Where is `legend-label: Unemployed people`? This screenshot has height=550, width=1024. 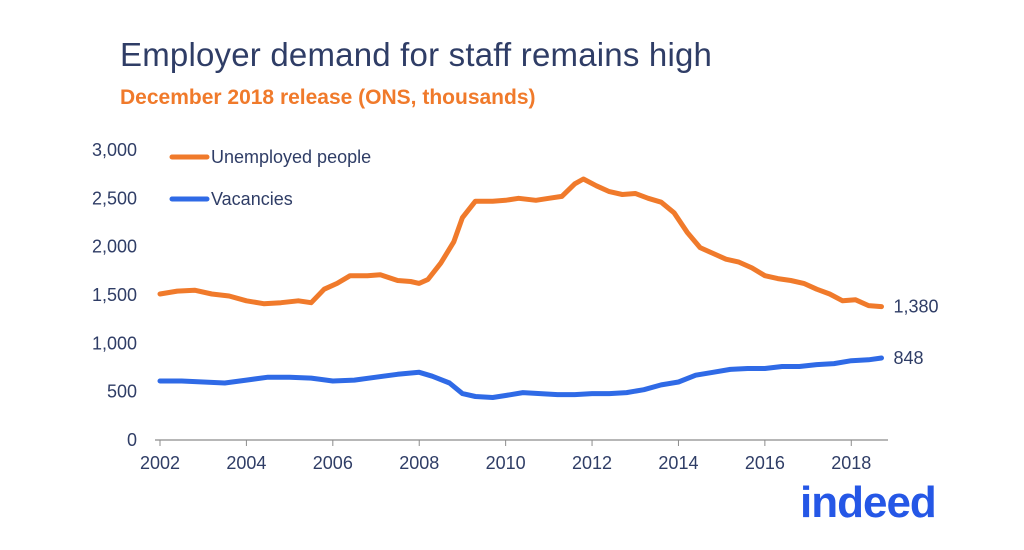
legend-label: Unemployed people is located at coordinates (291, 157).